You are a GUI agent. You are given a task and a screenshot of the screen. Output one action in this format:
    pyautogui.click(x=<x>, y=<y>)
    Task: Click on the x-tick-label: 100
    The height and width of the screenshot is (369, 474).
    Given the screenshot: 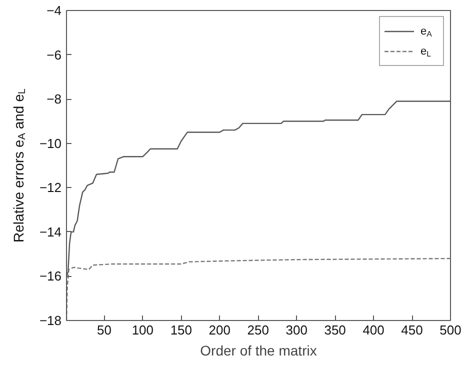 What is the action you would take?
    pyautogui.click(x=143, y=330)
    